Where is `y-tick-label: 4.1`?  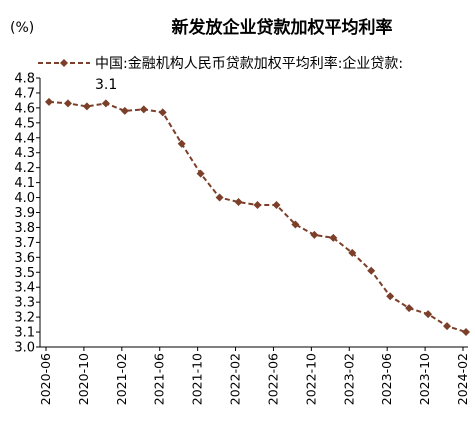 y-tick-label: 4.1 is located at coordinates (24, 183).